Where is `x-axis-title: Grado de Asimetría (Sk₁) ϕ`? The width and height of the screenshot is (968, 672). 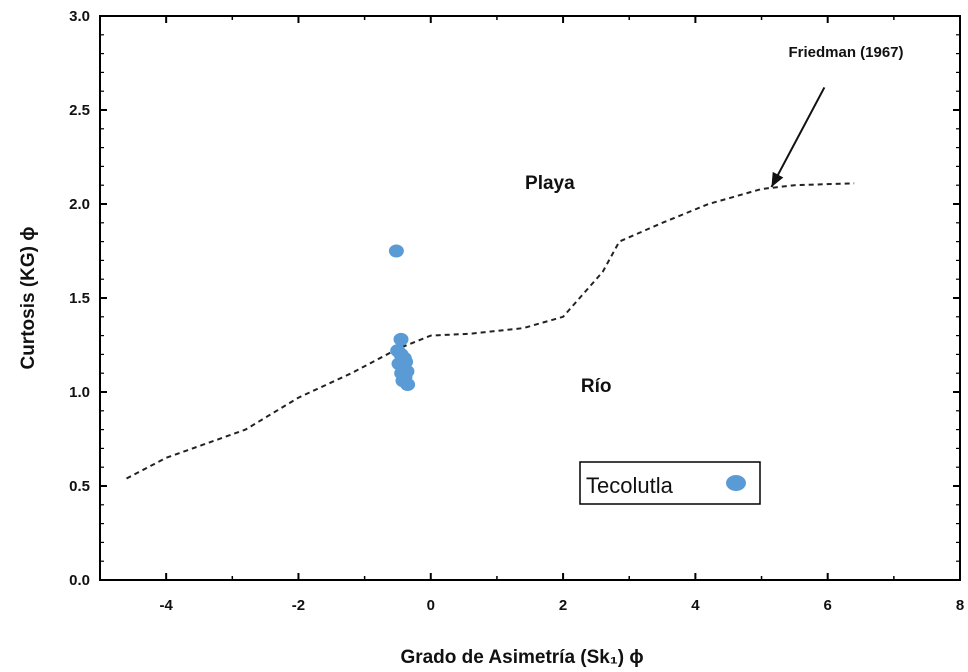
x-axis-title: Grado de Asimetría (Sk₁) ϕ is located at coordinates (521, 657).